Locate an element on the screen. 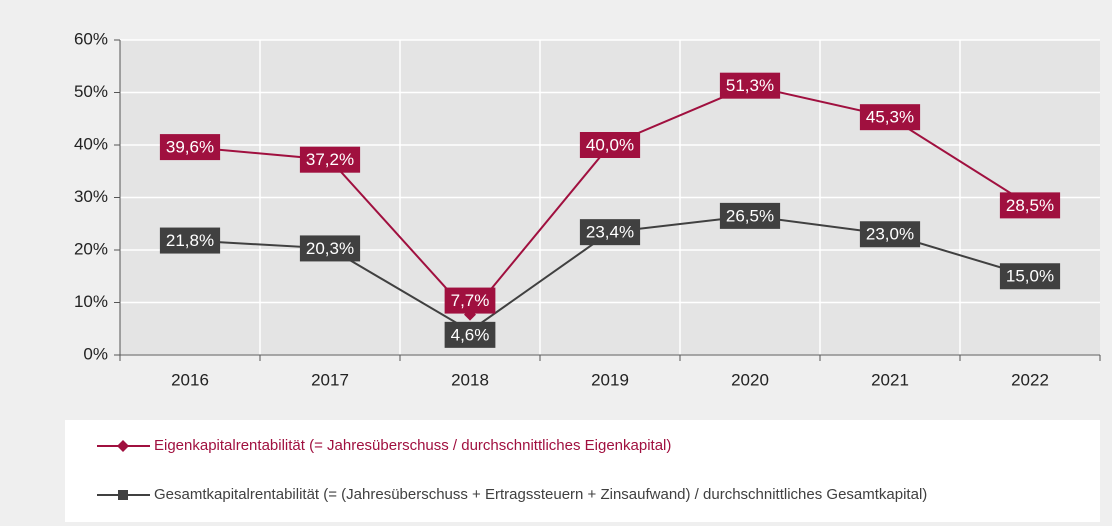 This screenshot has width=1112, height=526. value-label-text: 21,8% is located at coordinates (190, 240).